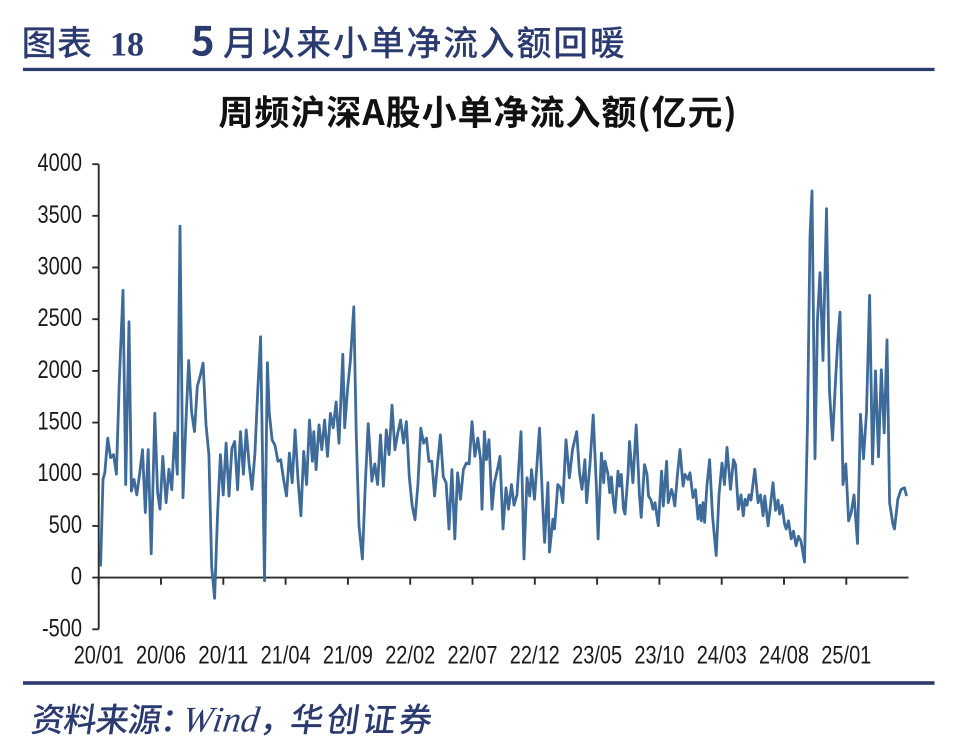  Describe the element at coordinates (784, 656) in the screenshot. I see `svg-text: 24/08` at that location.